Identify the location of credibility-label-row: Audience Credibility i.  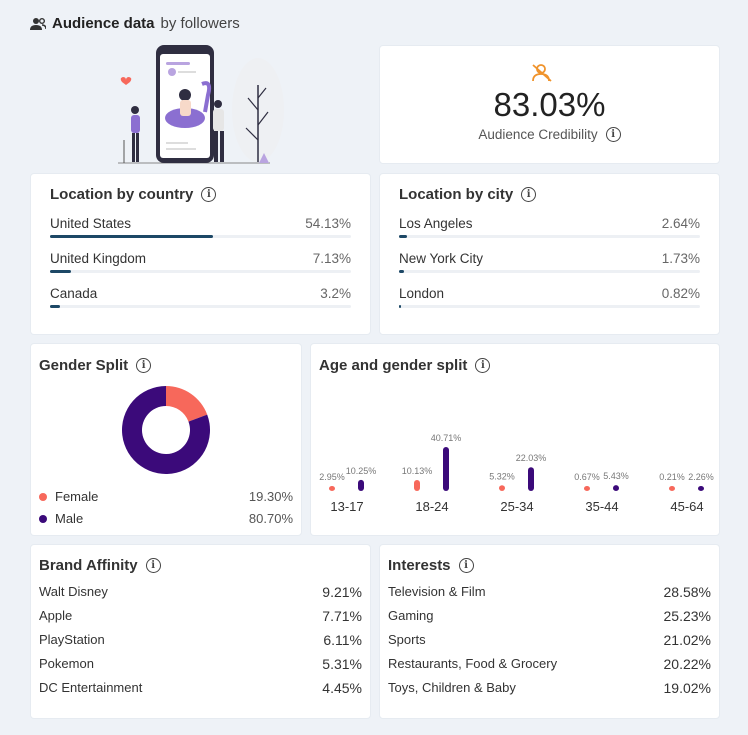
(549, 134).